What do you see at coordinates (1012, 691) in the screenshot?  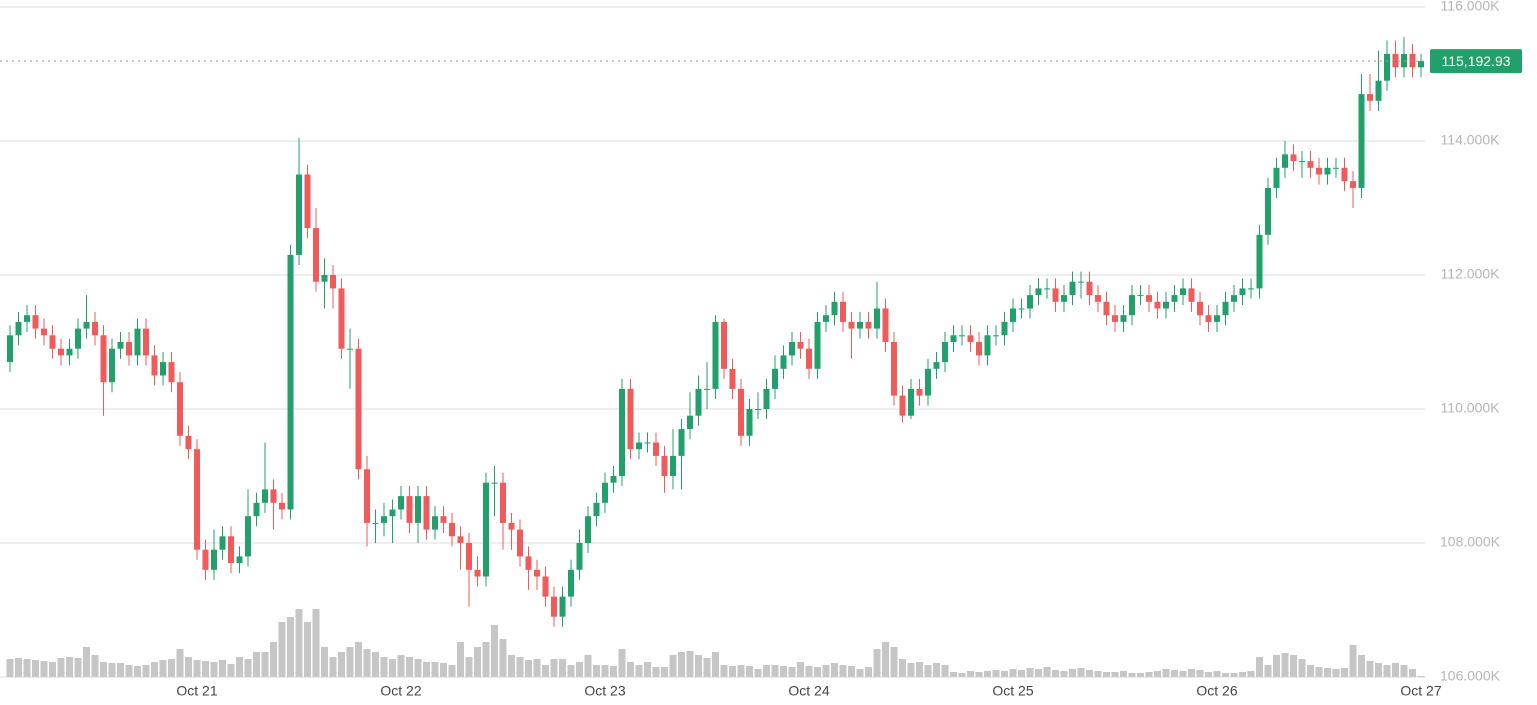 I see `x-tick-label: Oct 25` at bounding box center [1012, 691].